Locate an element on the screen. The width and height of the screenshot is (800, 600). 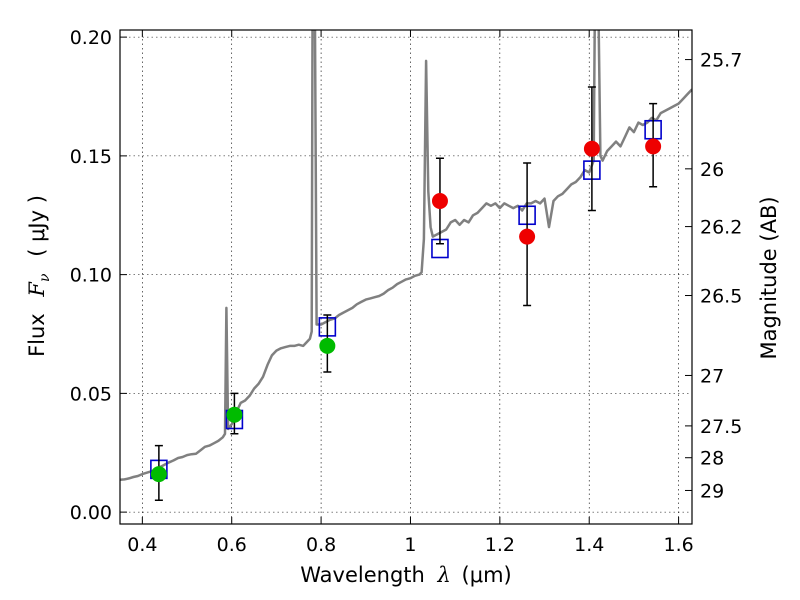
x-axis-title: Wavelength λ (μm) is located at coordinates (405, 575).